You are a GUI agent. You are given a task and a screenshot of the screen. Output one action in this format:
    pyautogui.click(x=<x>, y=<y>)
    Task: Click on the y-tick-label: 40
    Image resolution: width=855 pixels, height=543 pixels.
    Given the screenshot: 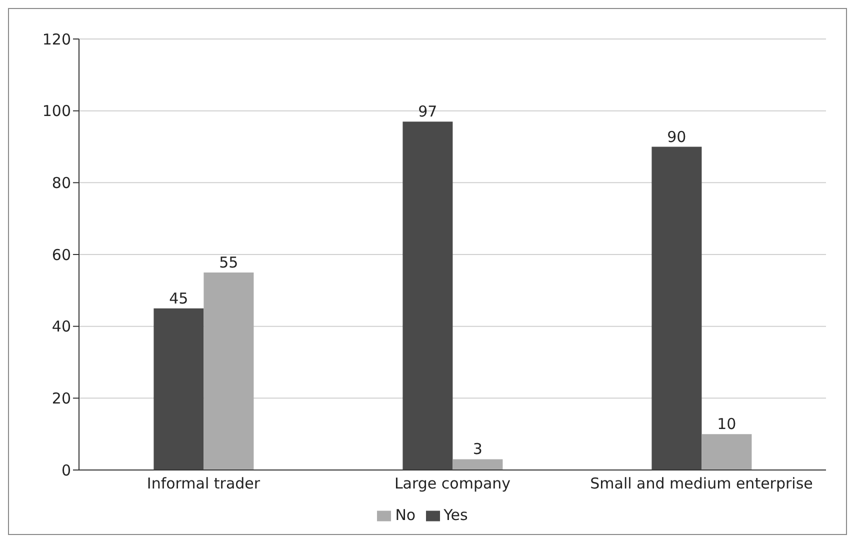 What is the action you would take?
    pyautogui.click(x=61, y=327)
    